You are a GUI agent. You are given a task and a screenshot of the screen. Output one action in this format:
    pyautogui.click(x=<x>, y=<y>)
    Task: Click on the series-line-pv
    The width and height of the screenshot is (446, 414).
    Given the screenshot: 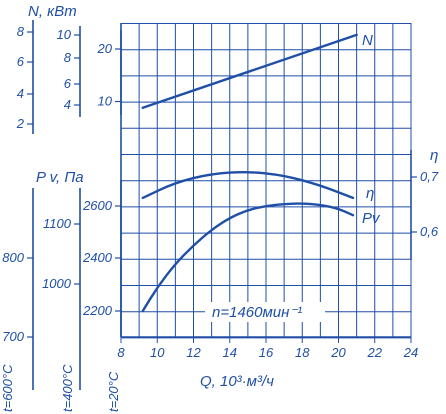 What is the action you would take?
    pyautogui.click(x=248, y=257)
    